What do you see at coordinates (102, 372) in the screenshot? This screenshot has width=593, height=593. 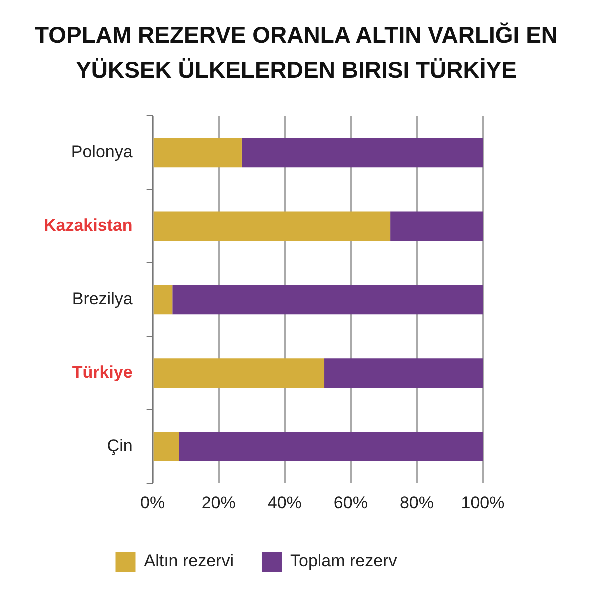 I see `y-tick-label: Türkiye` at bounding box center [102, 372].